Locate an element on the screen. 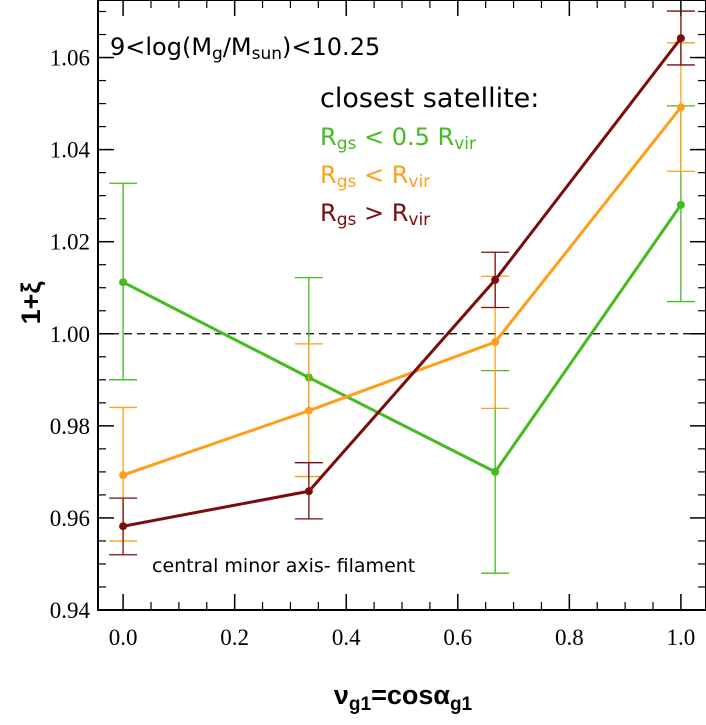  x-tick-label: 0.4 is located at coordinates (346, 637).